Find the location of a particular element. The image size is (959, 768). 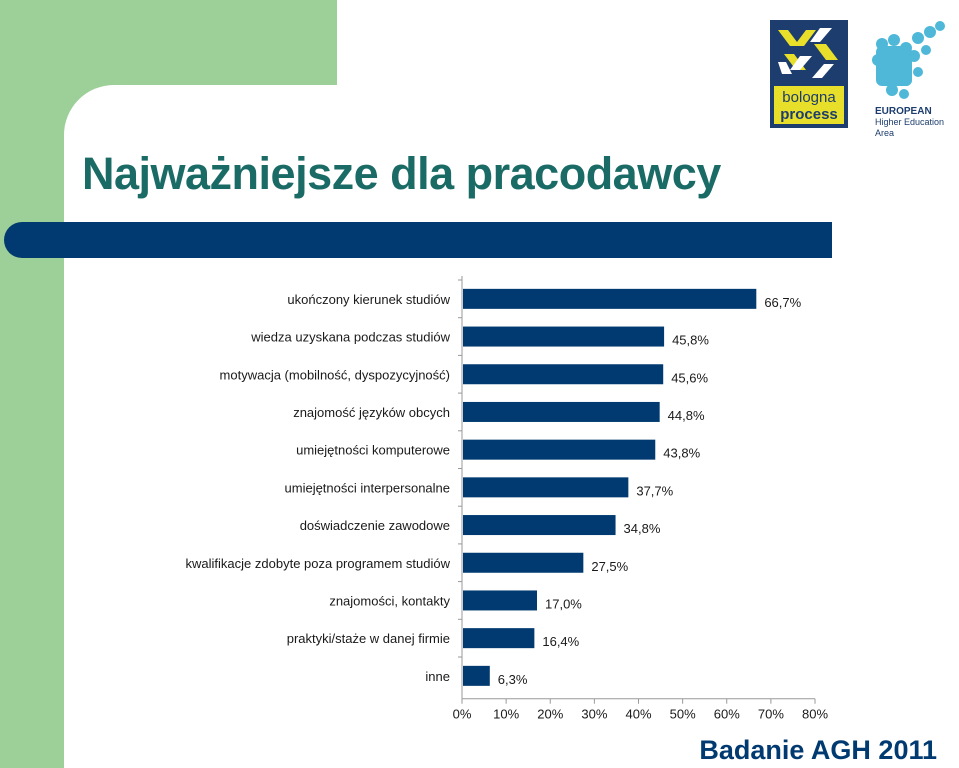

category-label: inne is located at coordinates (437, 676).